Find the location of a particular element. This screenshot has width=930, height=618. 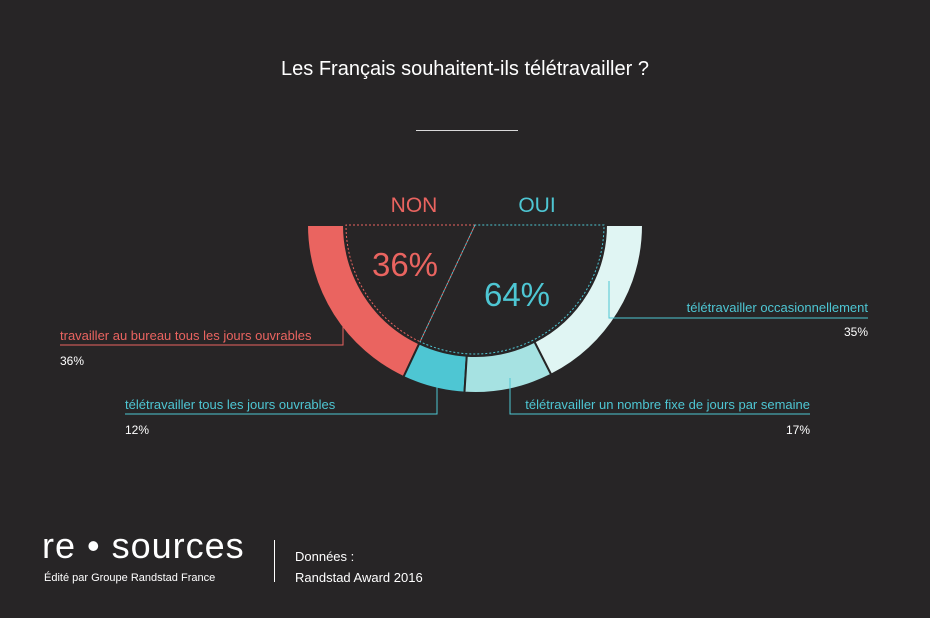

segment-value-occasionnellement: 35% is located at coordinates (855, 332).